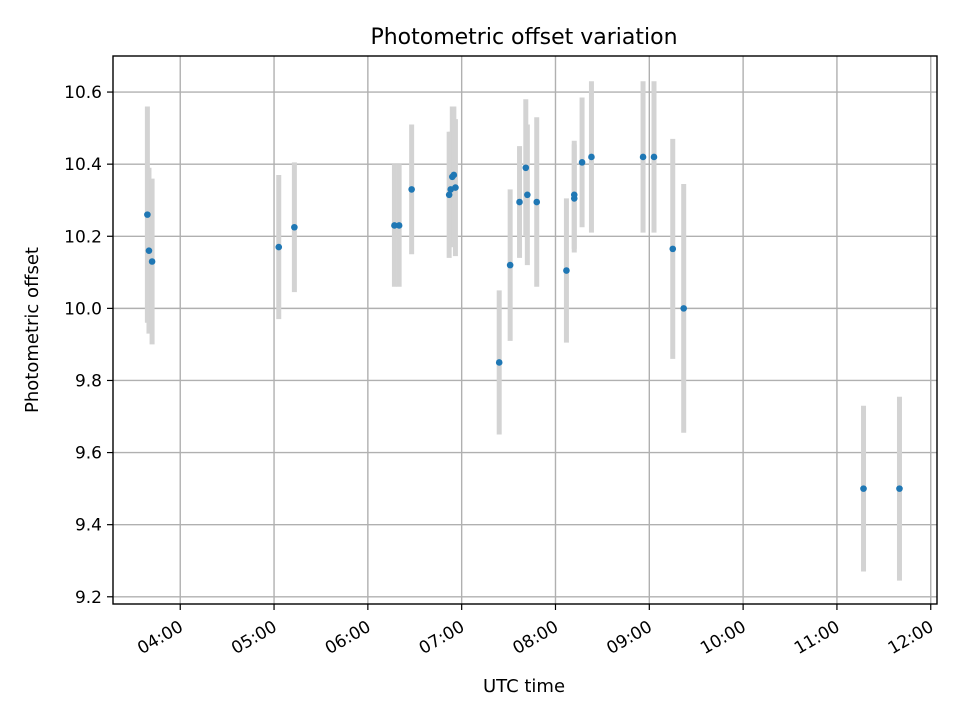  I want to click on x-tick-label: 05:00, so click(254, 638).